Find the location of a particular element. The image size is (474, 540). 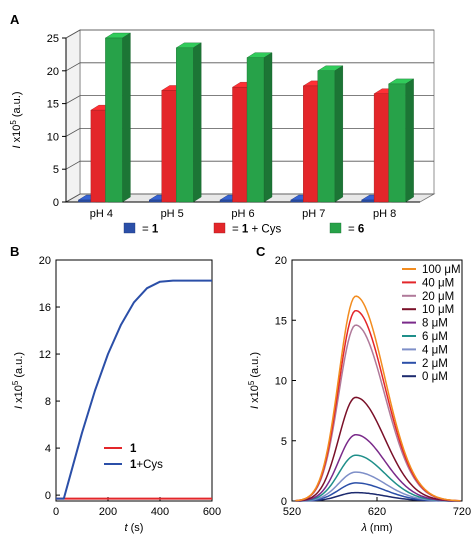

legend-label: = 6 is located at coordinates (356, 230).